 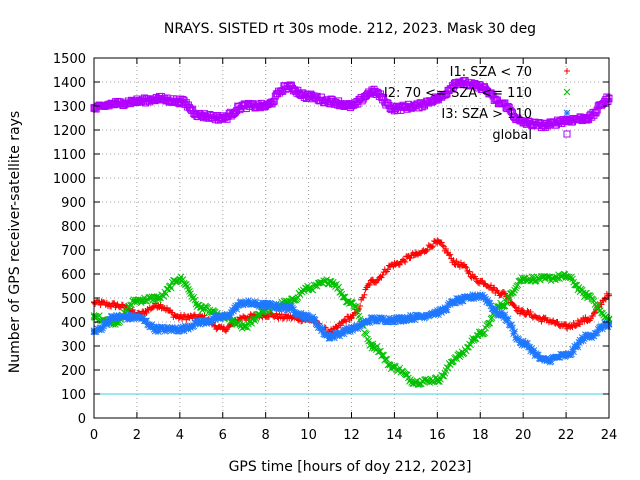 What do you see at coordinates (15, 242) in the screenshot?
I see `y-axis-label: Number of GPS receiver-satellite rays` at bounding box center [15, 242].